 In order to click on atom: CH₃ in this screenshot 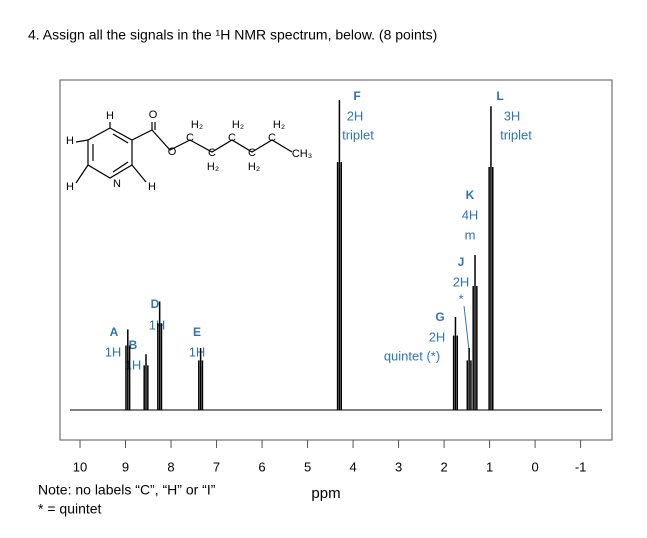, I will do `click(302, 154)`.